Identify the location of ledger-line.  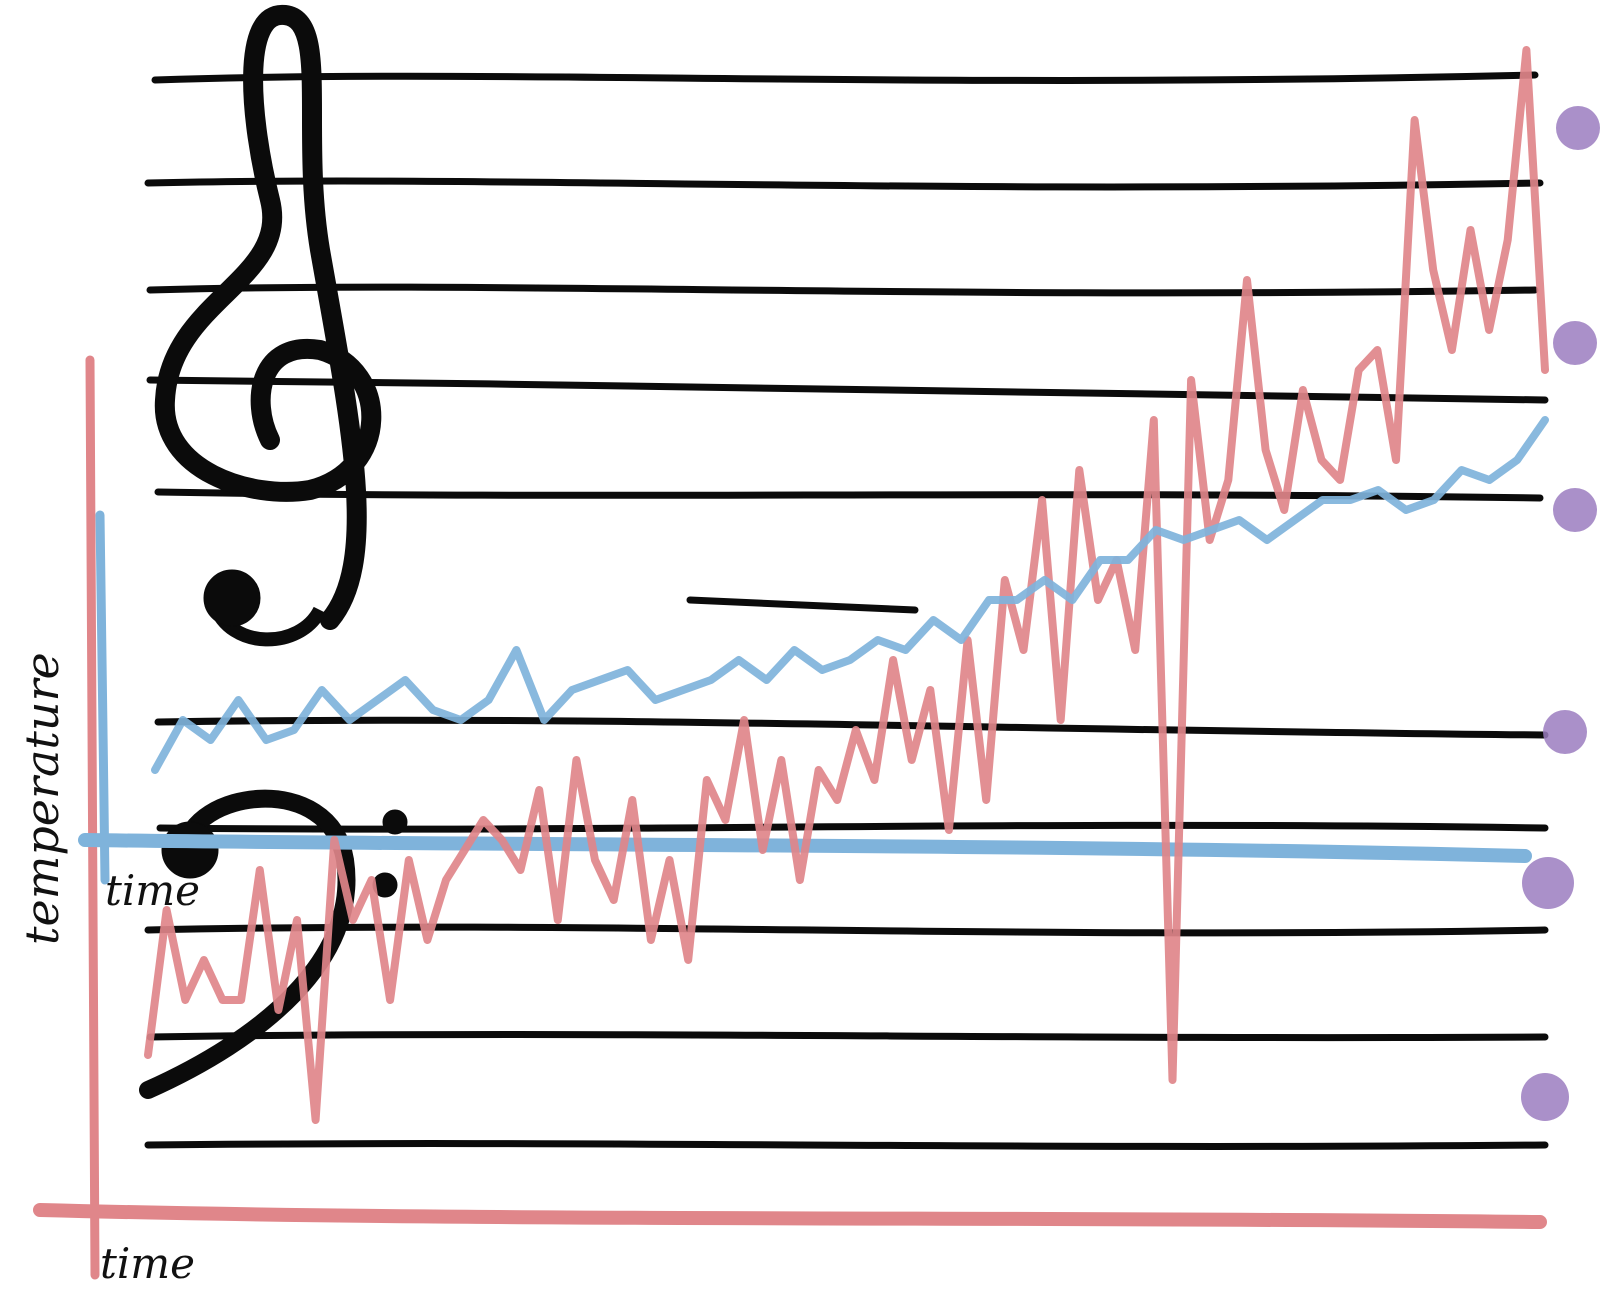
(802, 605).